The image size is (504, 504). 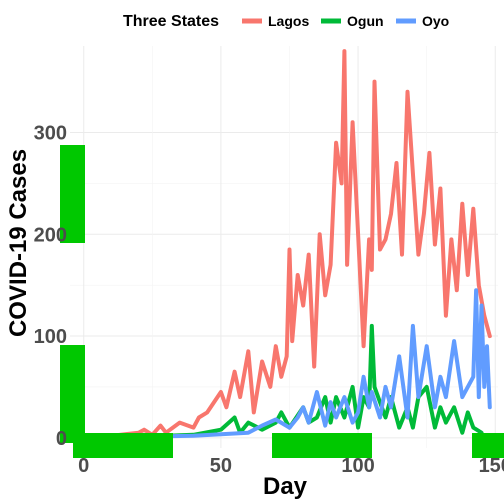 What do you see at coordinates (72, 194) in the screenshot?
I see `overlay-block-left-upper` at bounding box center [72, 194].